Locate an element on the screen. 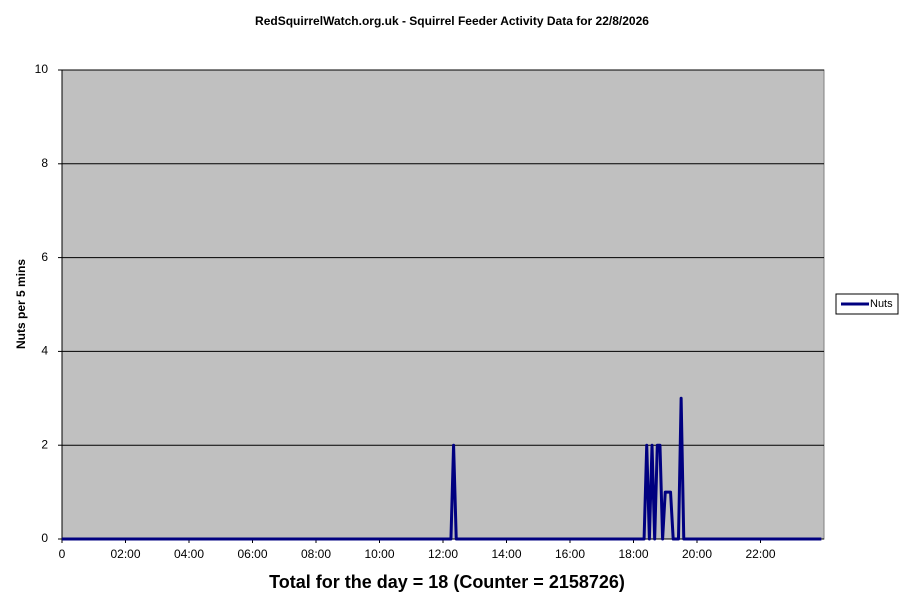 This screenshot has height=615, width=903. x-tick-label: 02:00 is located at coordinates (125, 554).